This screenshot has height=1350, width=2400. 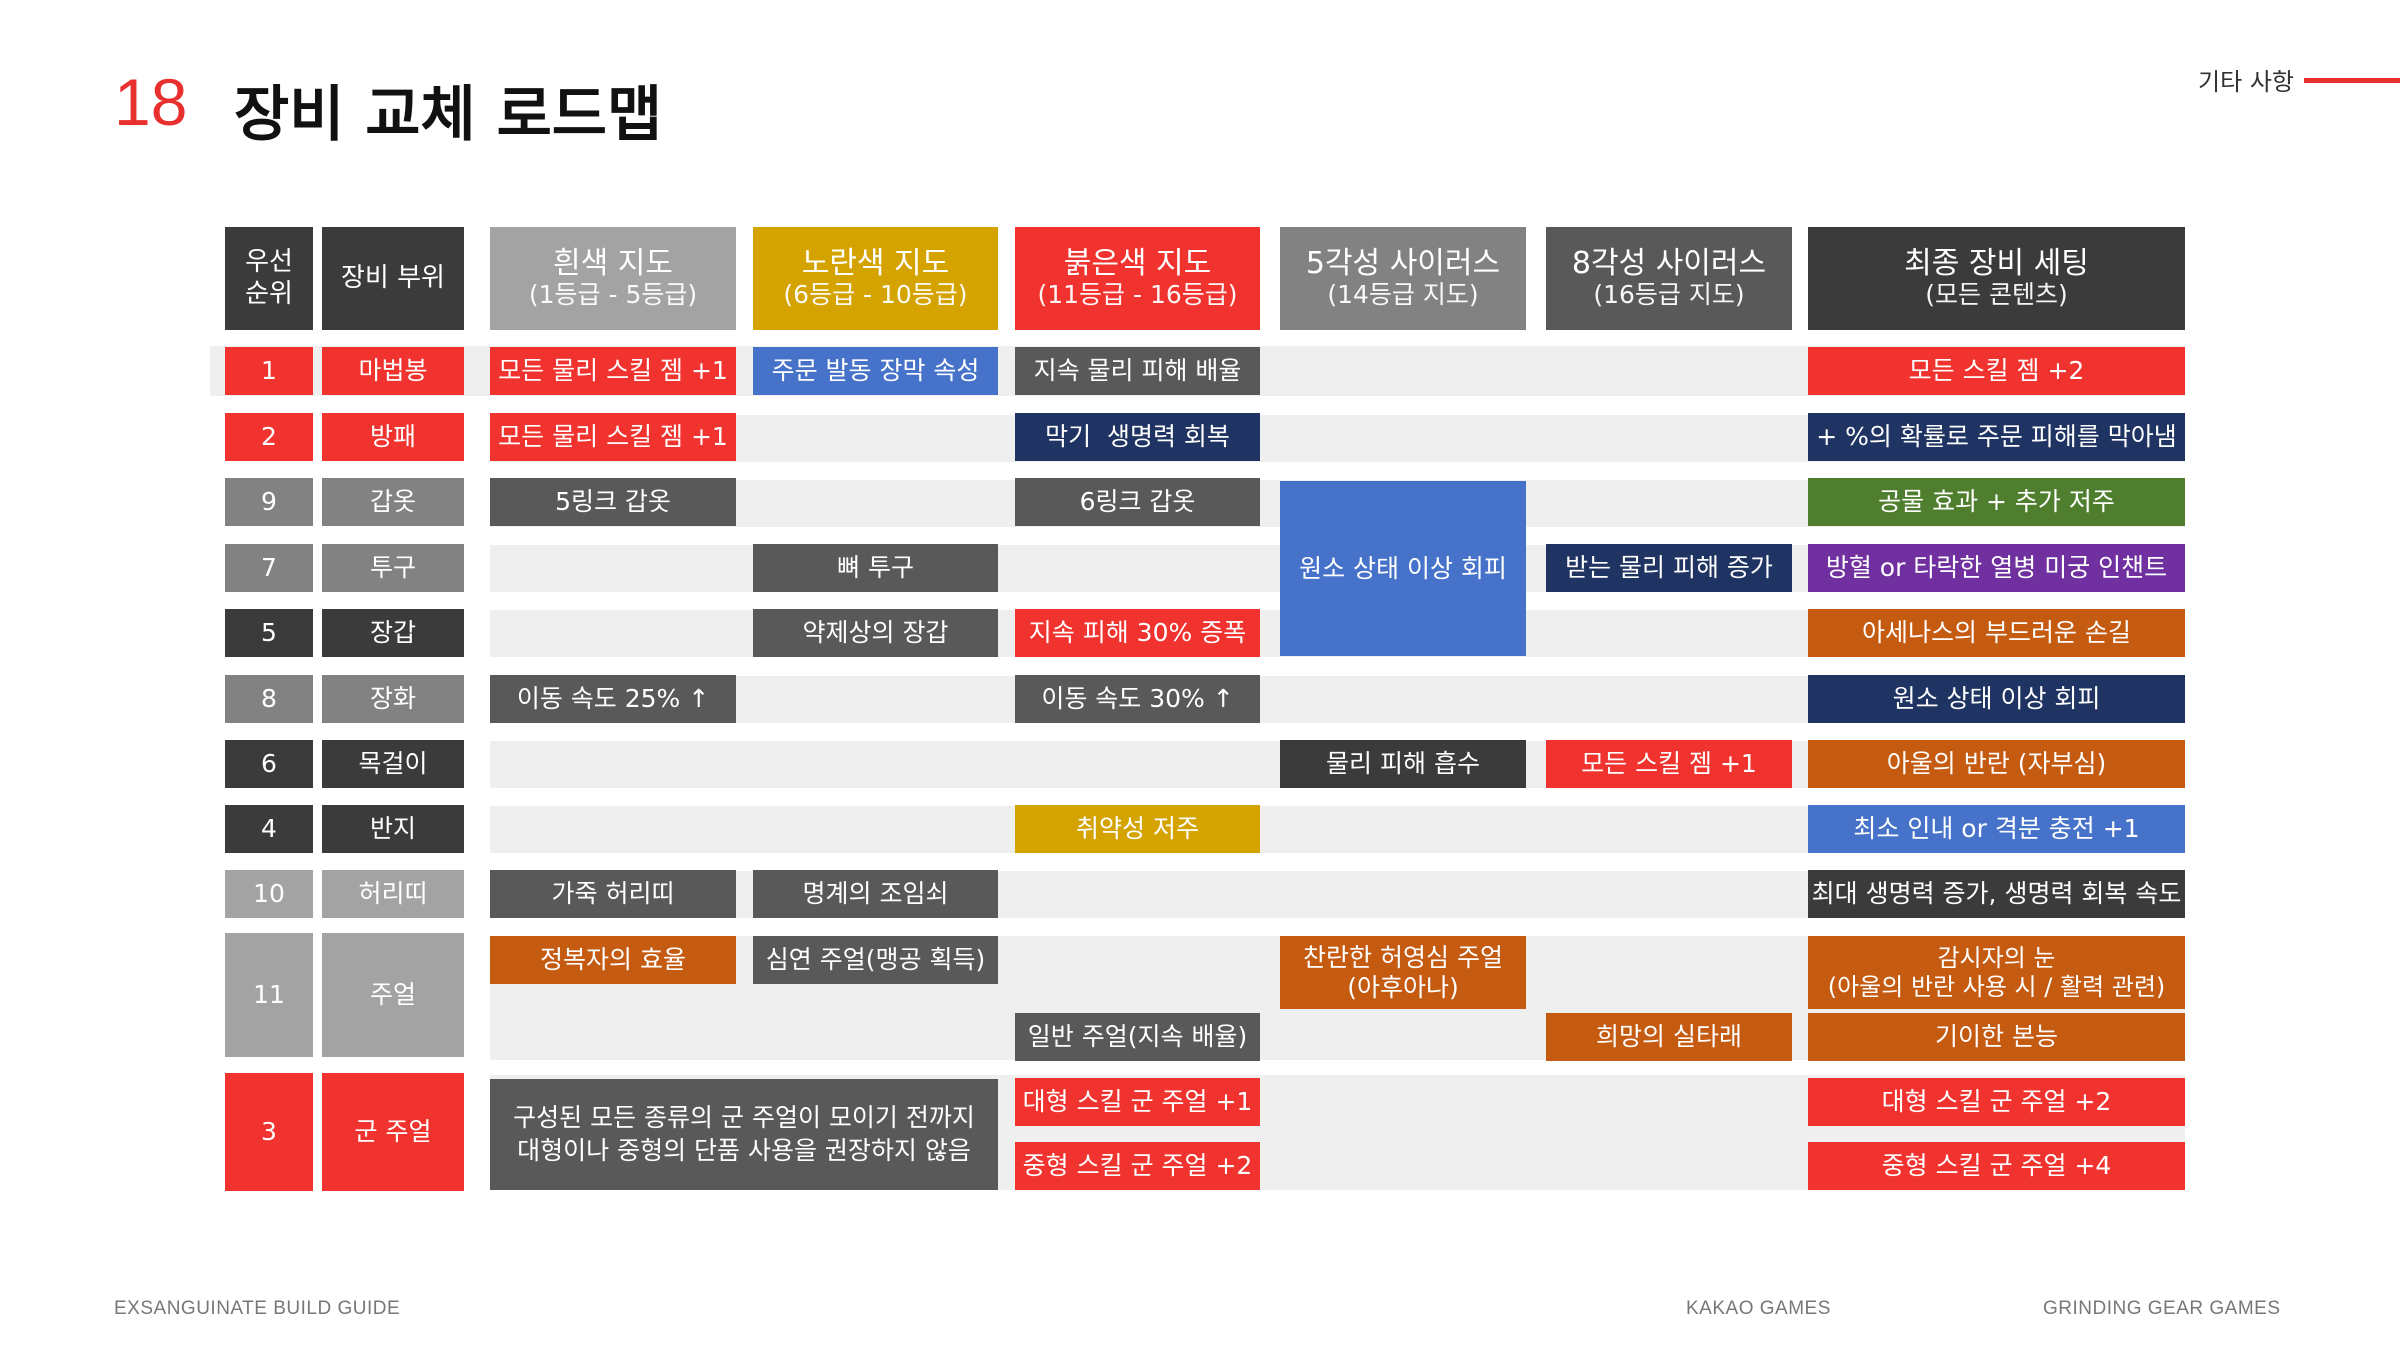 What do you see at coordinates (269, 764) in the screenshot?
I see `priority-cell: 6` at bounding box center [269, 764].